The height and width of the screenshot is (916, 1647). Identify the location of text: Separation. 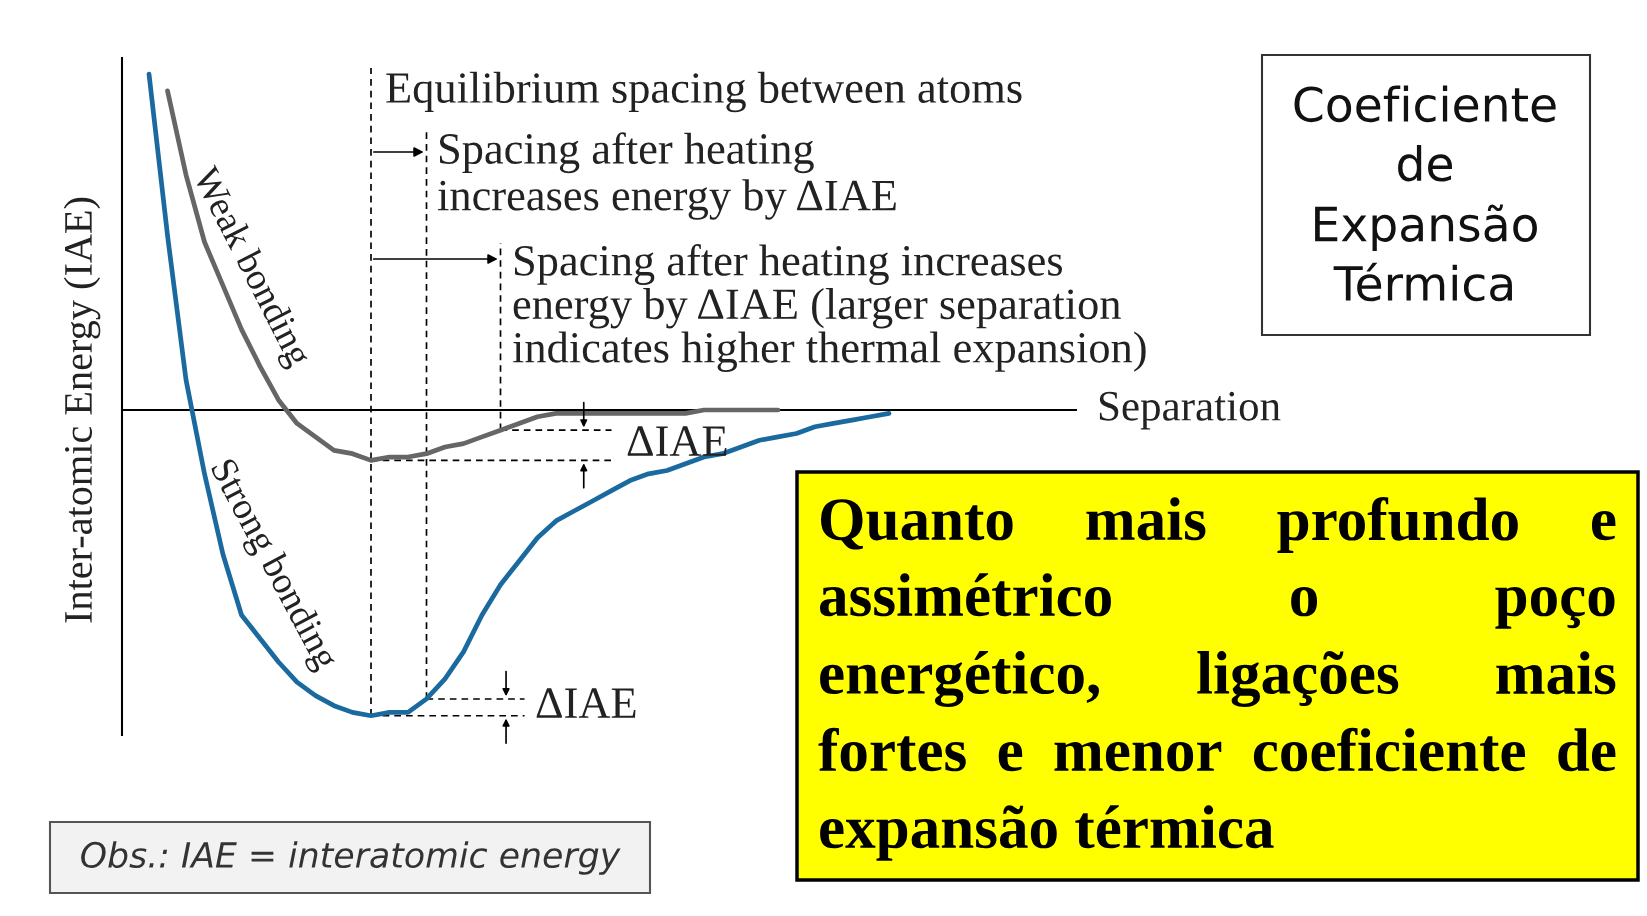
(1190, 410).